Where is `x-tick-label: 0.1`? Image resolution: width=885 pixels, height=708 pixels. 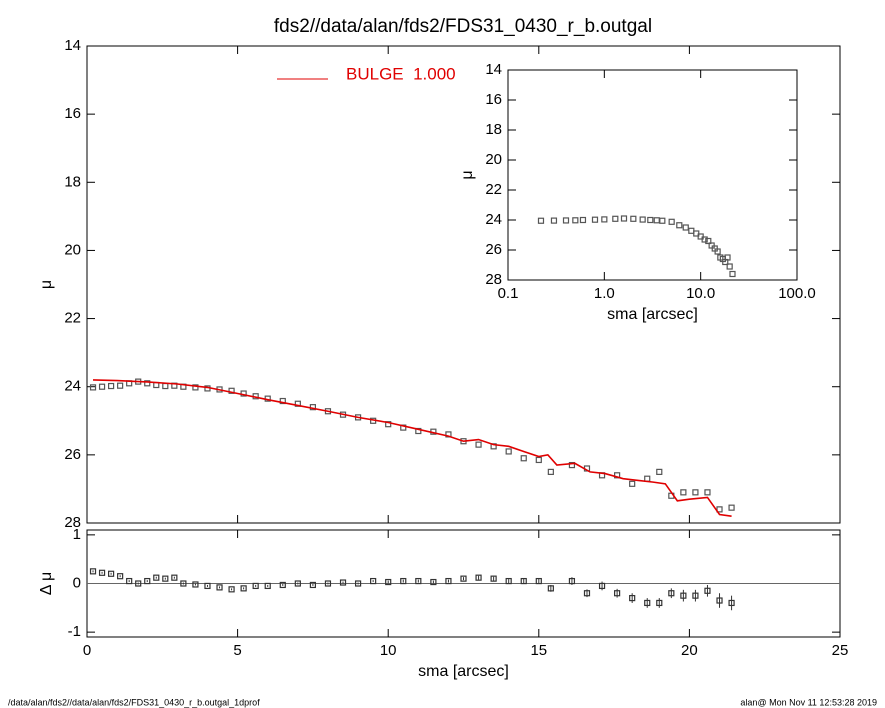 x-tick-label: 0.1 is located at coordinates (508, 293).